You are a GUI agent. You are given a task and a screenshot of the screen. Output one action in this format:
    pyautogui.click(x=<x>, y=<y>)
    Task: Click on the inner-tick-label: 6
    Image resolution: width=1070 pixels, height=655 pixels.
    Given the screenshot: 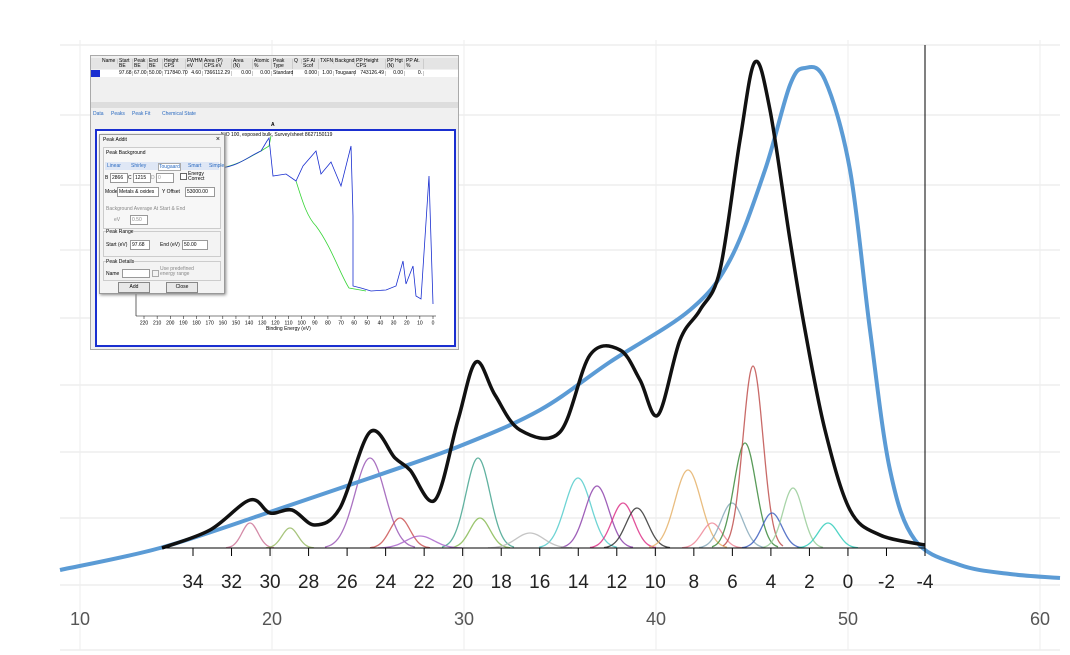 What is the action you would take?
    pyautogui.click(x=732, y=582)
    